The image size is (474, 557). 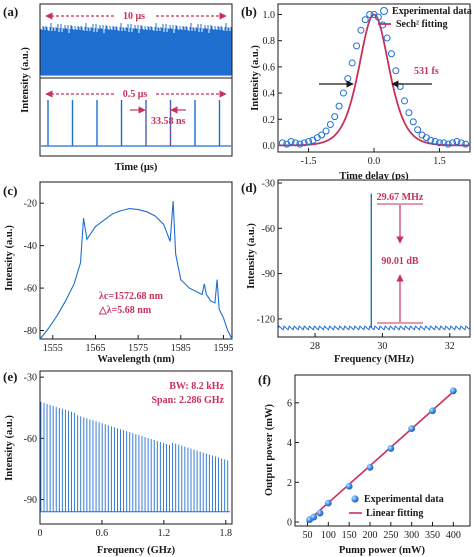 I want to click on panel-f-xtick-label: 350, so click(x=432, y=535).